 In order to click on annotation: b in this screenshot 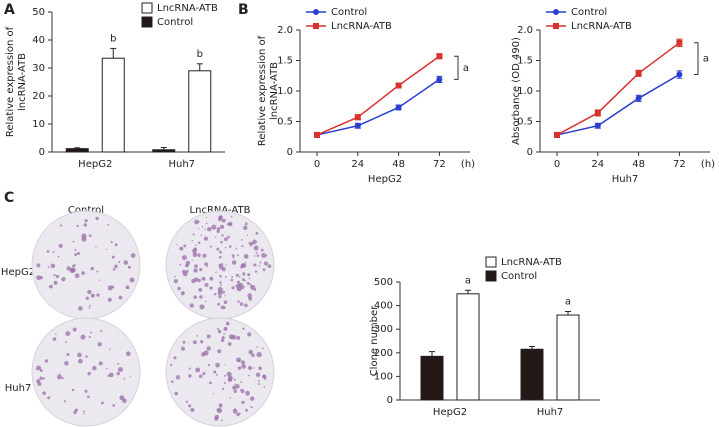, I will do `click(200, 54)`.